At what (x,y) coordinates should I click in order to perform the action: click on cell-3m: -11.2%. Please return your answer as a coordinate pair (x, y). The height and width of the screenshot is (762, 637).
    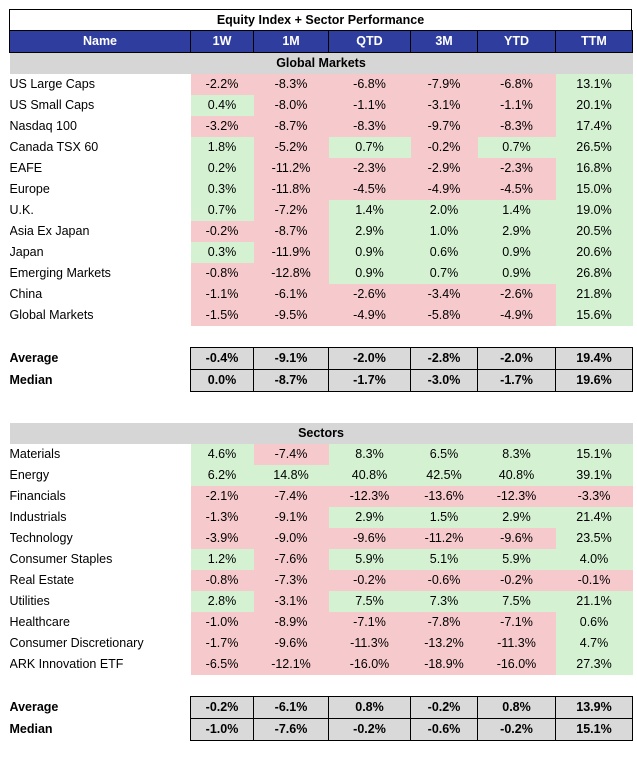
    Looking at the image, I should click on (444, 538).